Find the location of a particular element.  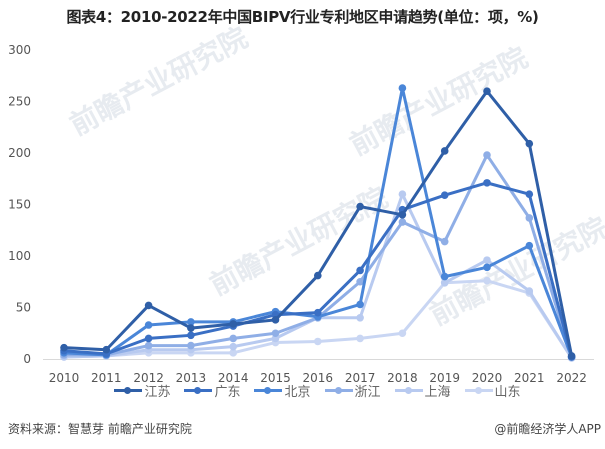

legend-item: 广东 is located at coordinates (212, 390).